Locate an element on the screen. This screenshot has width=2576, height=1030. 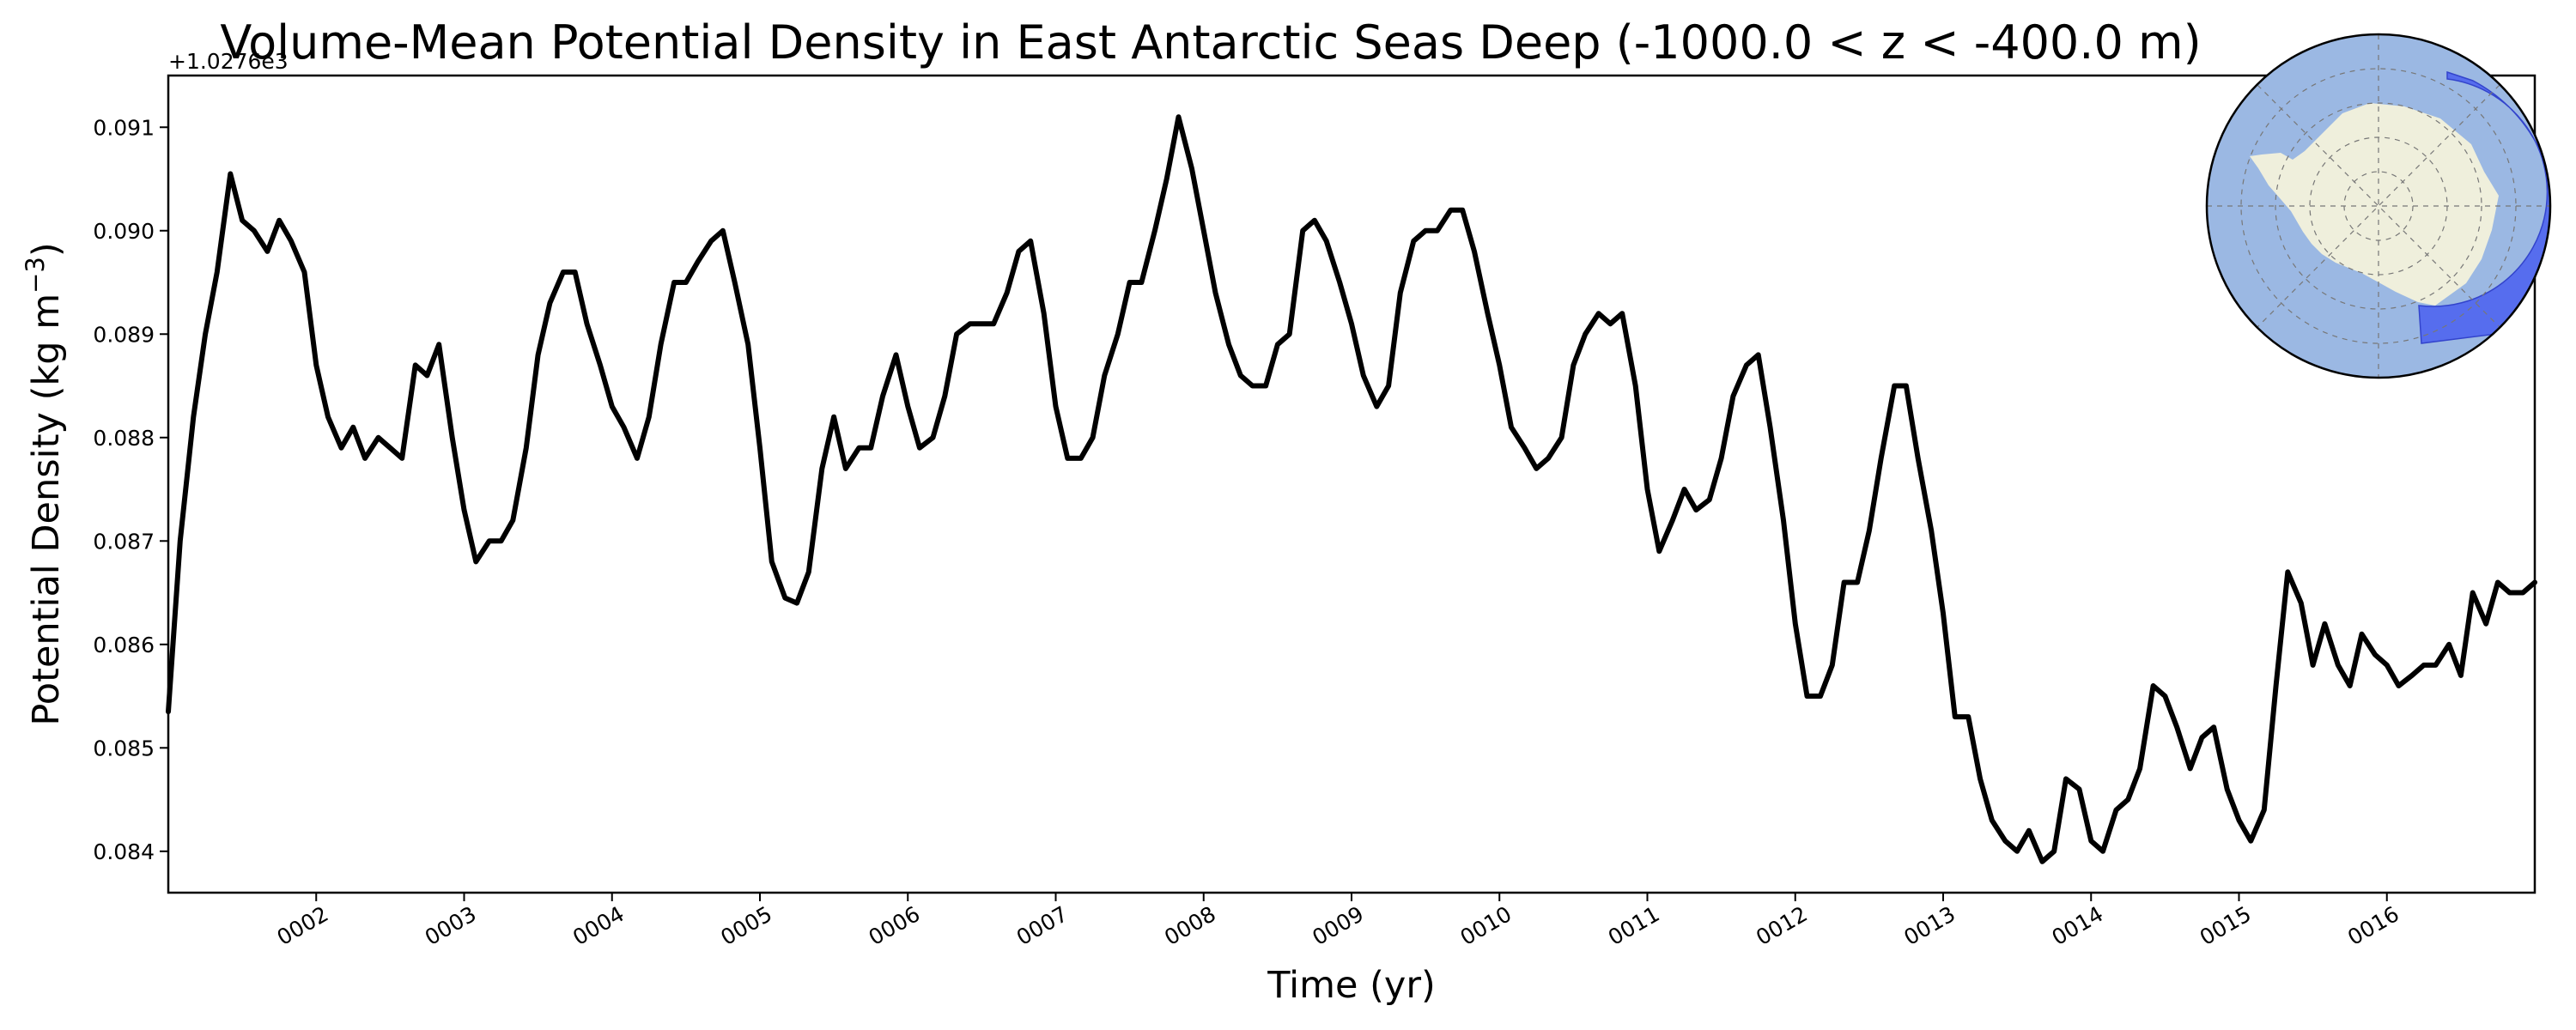
x-tick-label: 0007 is located at coordinates (1042, 925).